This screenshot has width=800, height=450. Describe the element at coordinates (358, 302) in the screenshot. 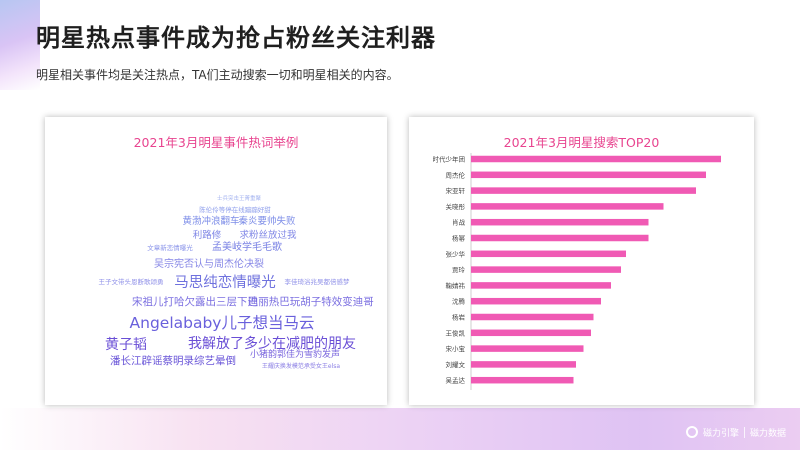

I see `cloud-word: 变迪哥` at that location.